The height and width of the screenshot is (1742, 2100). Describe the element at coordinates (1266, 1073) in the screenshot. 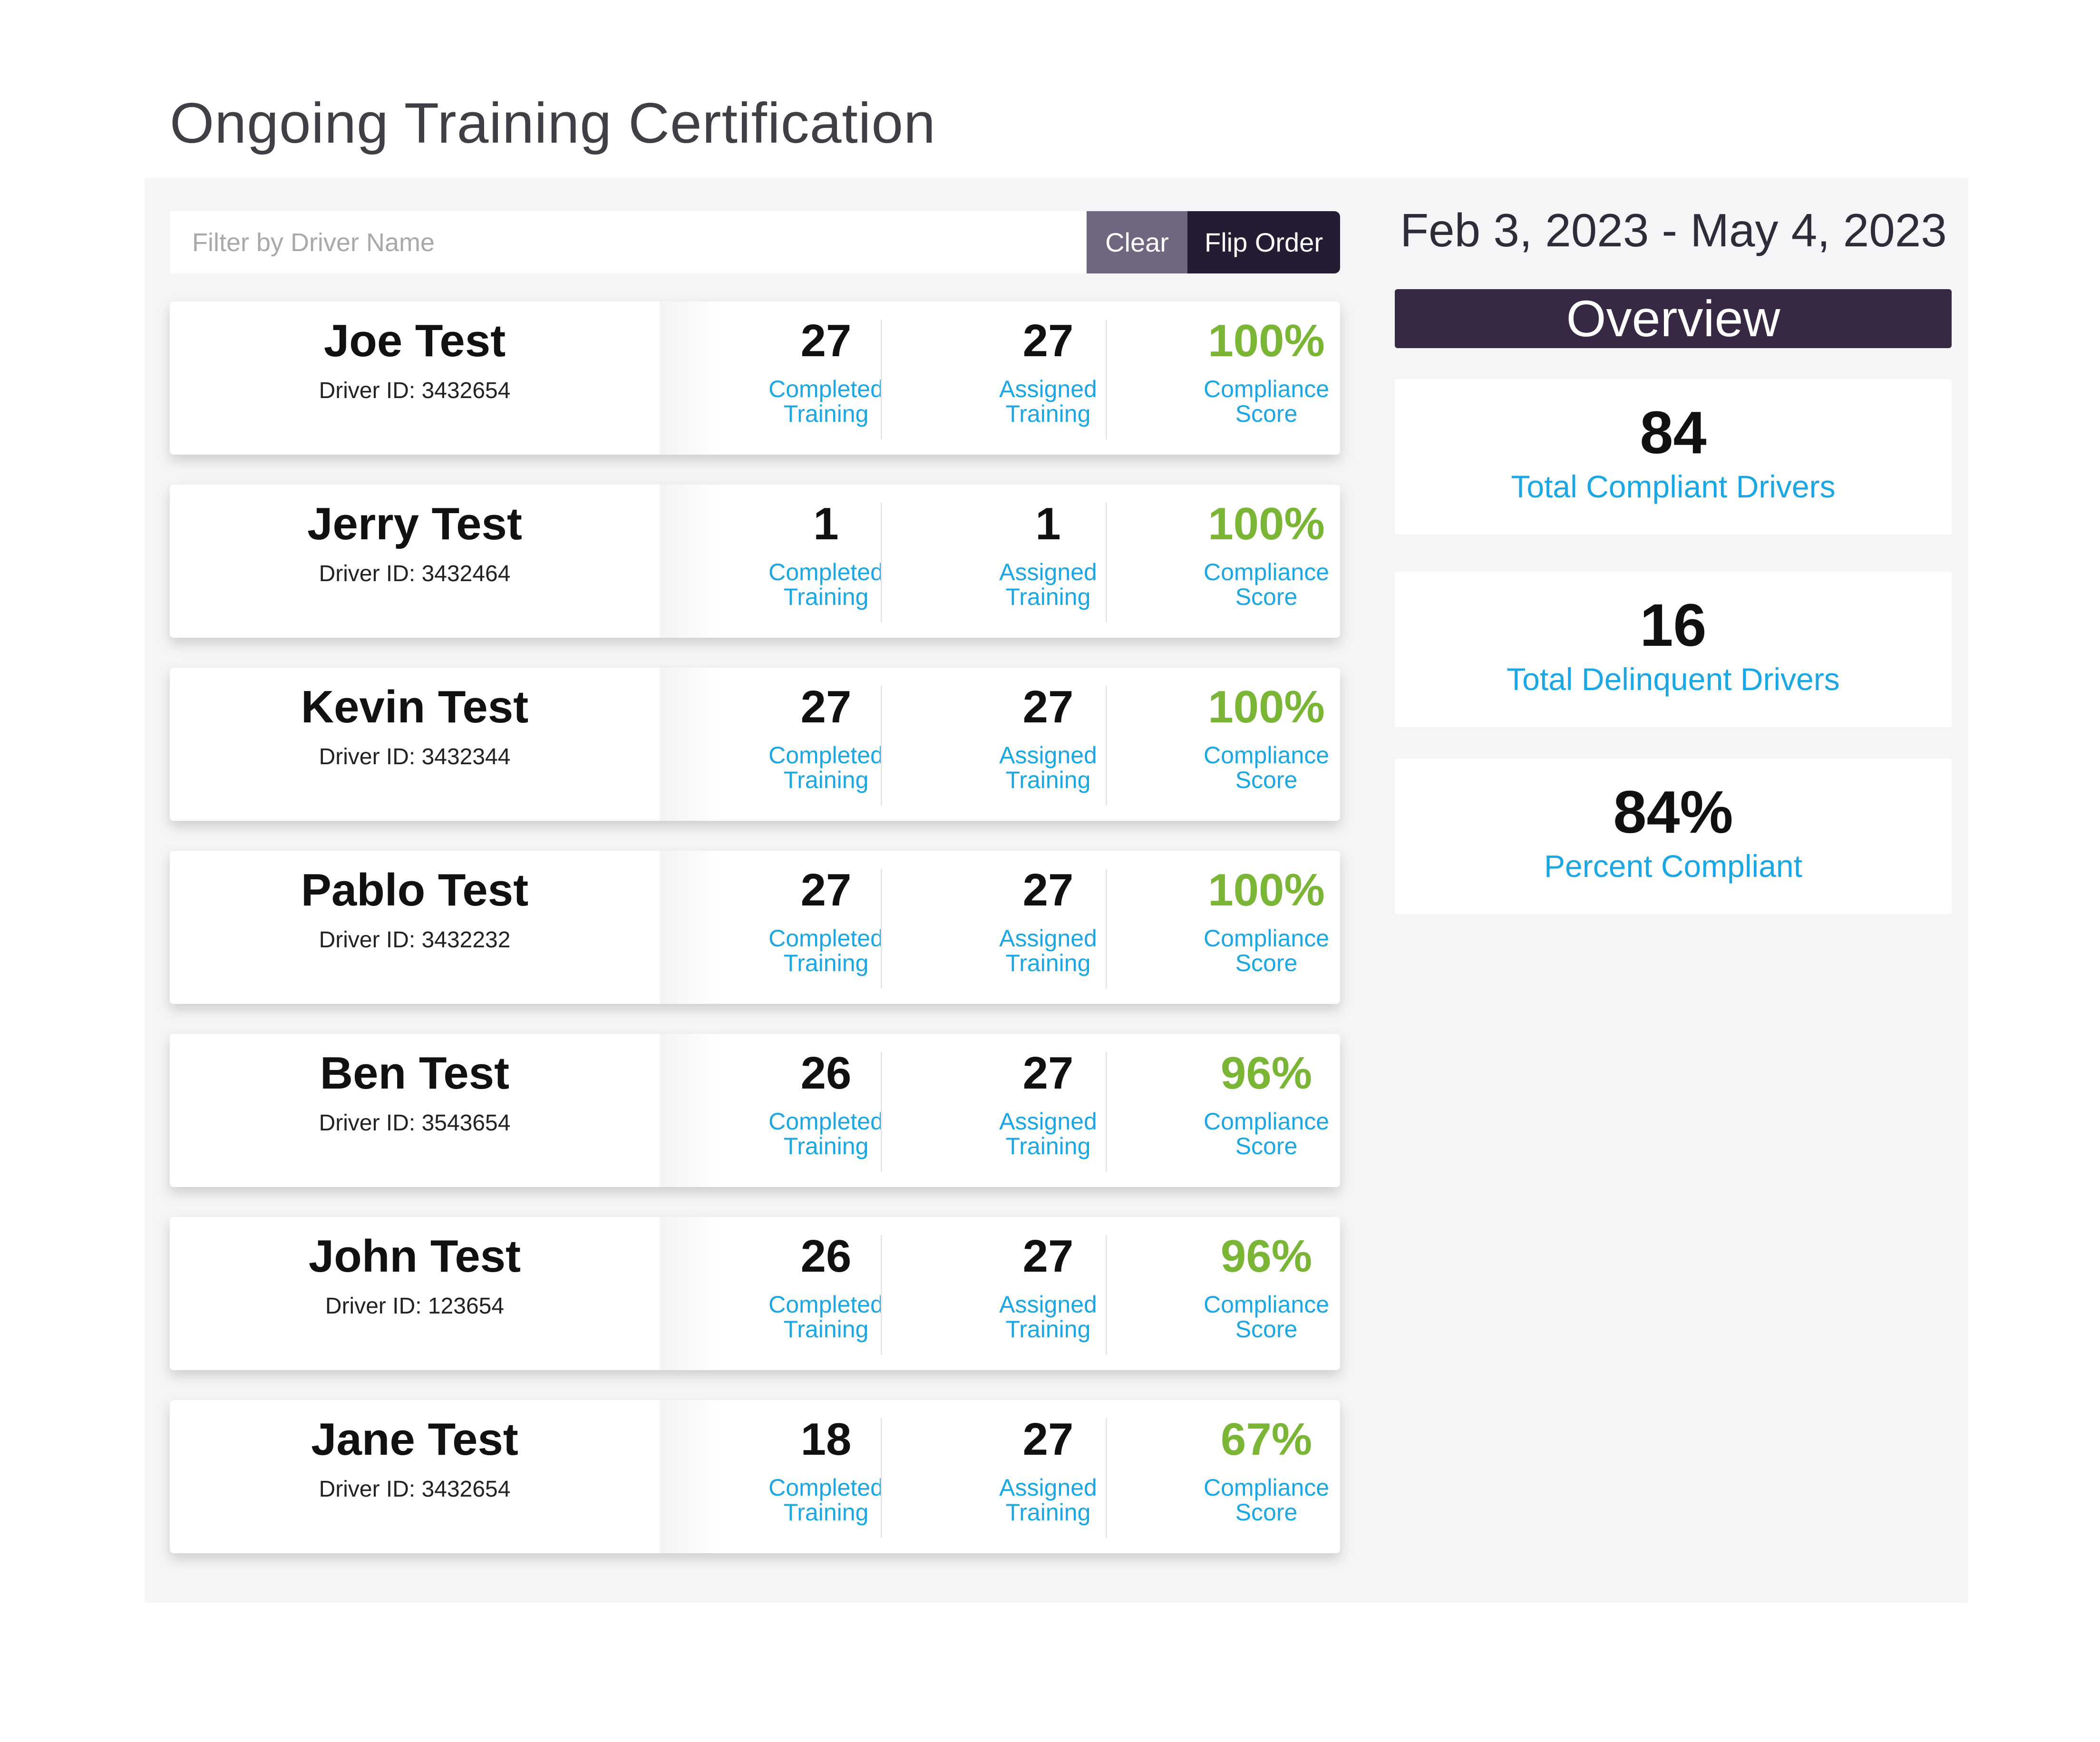

I see `compliance-score-value: 96%` at that location.